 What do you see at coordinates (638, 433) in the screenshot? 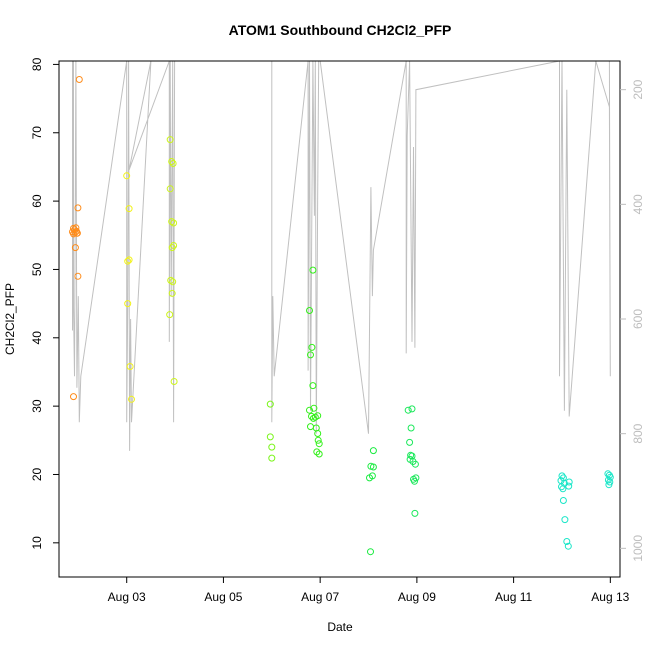
I see `right-tick-label: 800` at bounding box center [638, 433].